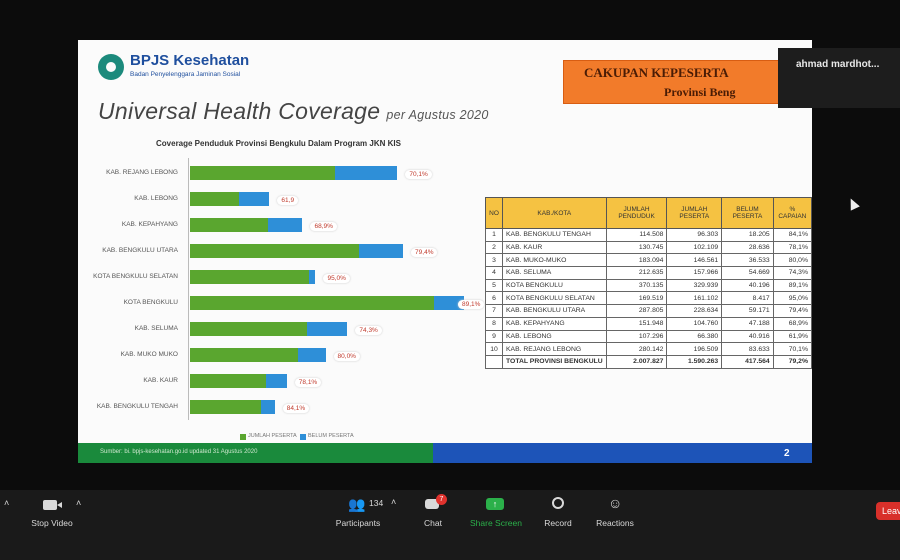 This screenshot has width=900, height=560. I want to click on share-screen-button: Share Screen, so click(496, 523).